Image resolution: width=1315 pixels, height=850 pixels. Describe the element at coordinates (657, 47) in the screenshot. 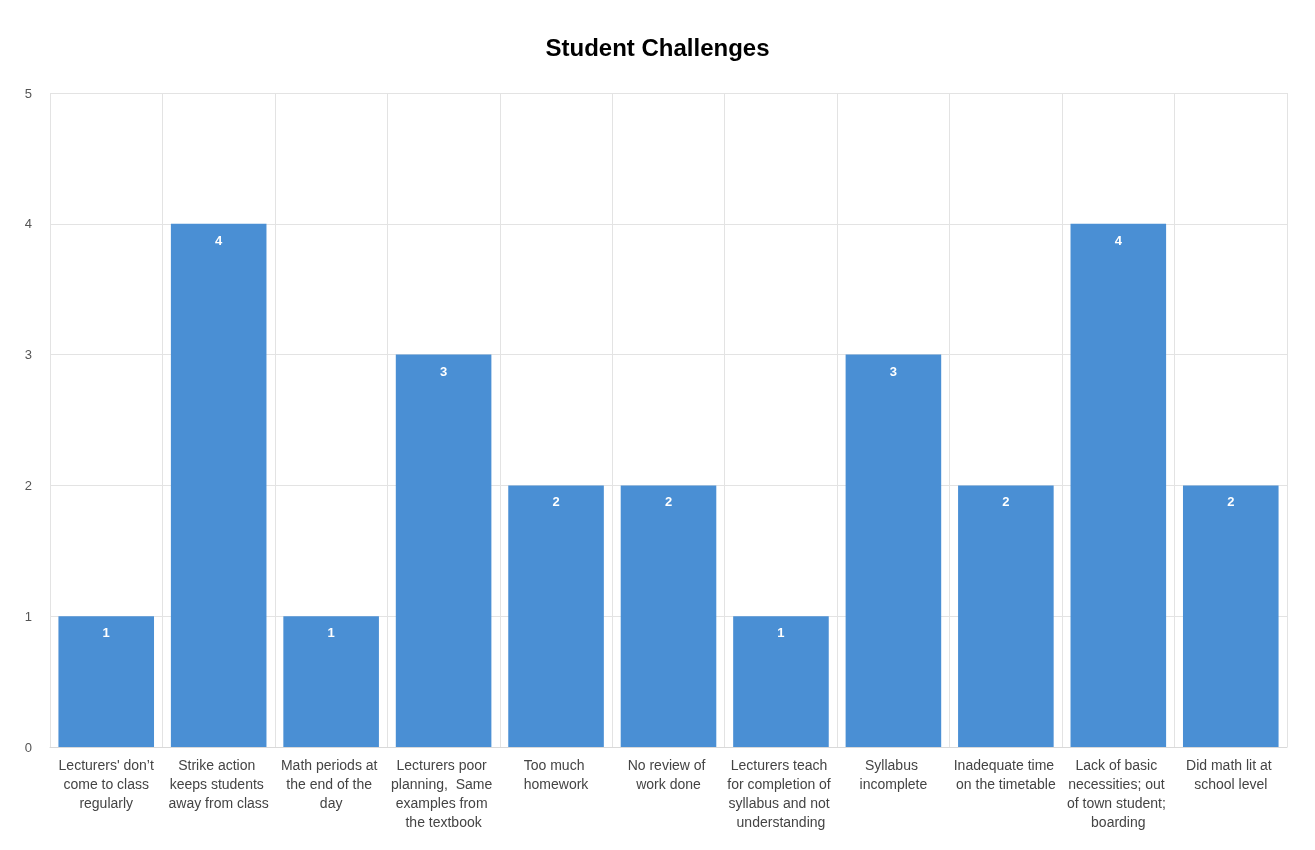

I see `chart-title: Student Challenges` at that location.